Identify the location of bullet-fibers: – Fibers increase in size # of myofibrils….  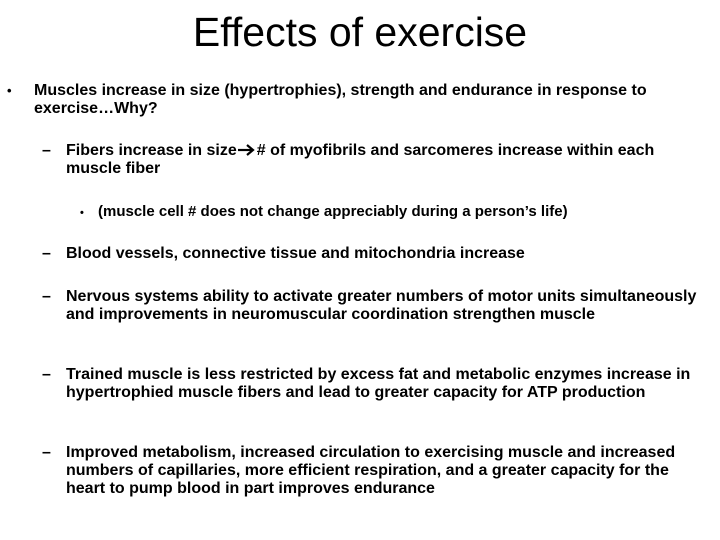
(360, 160).